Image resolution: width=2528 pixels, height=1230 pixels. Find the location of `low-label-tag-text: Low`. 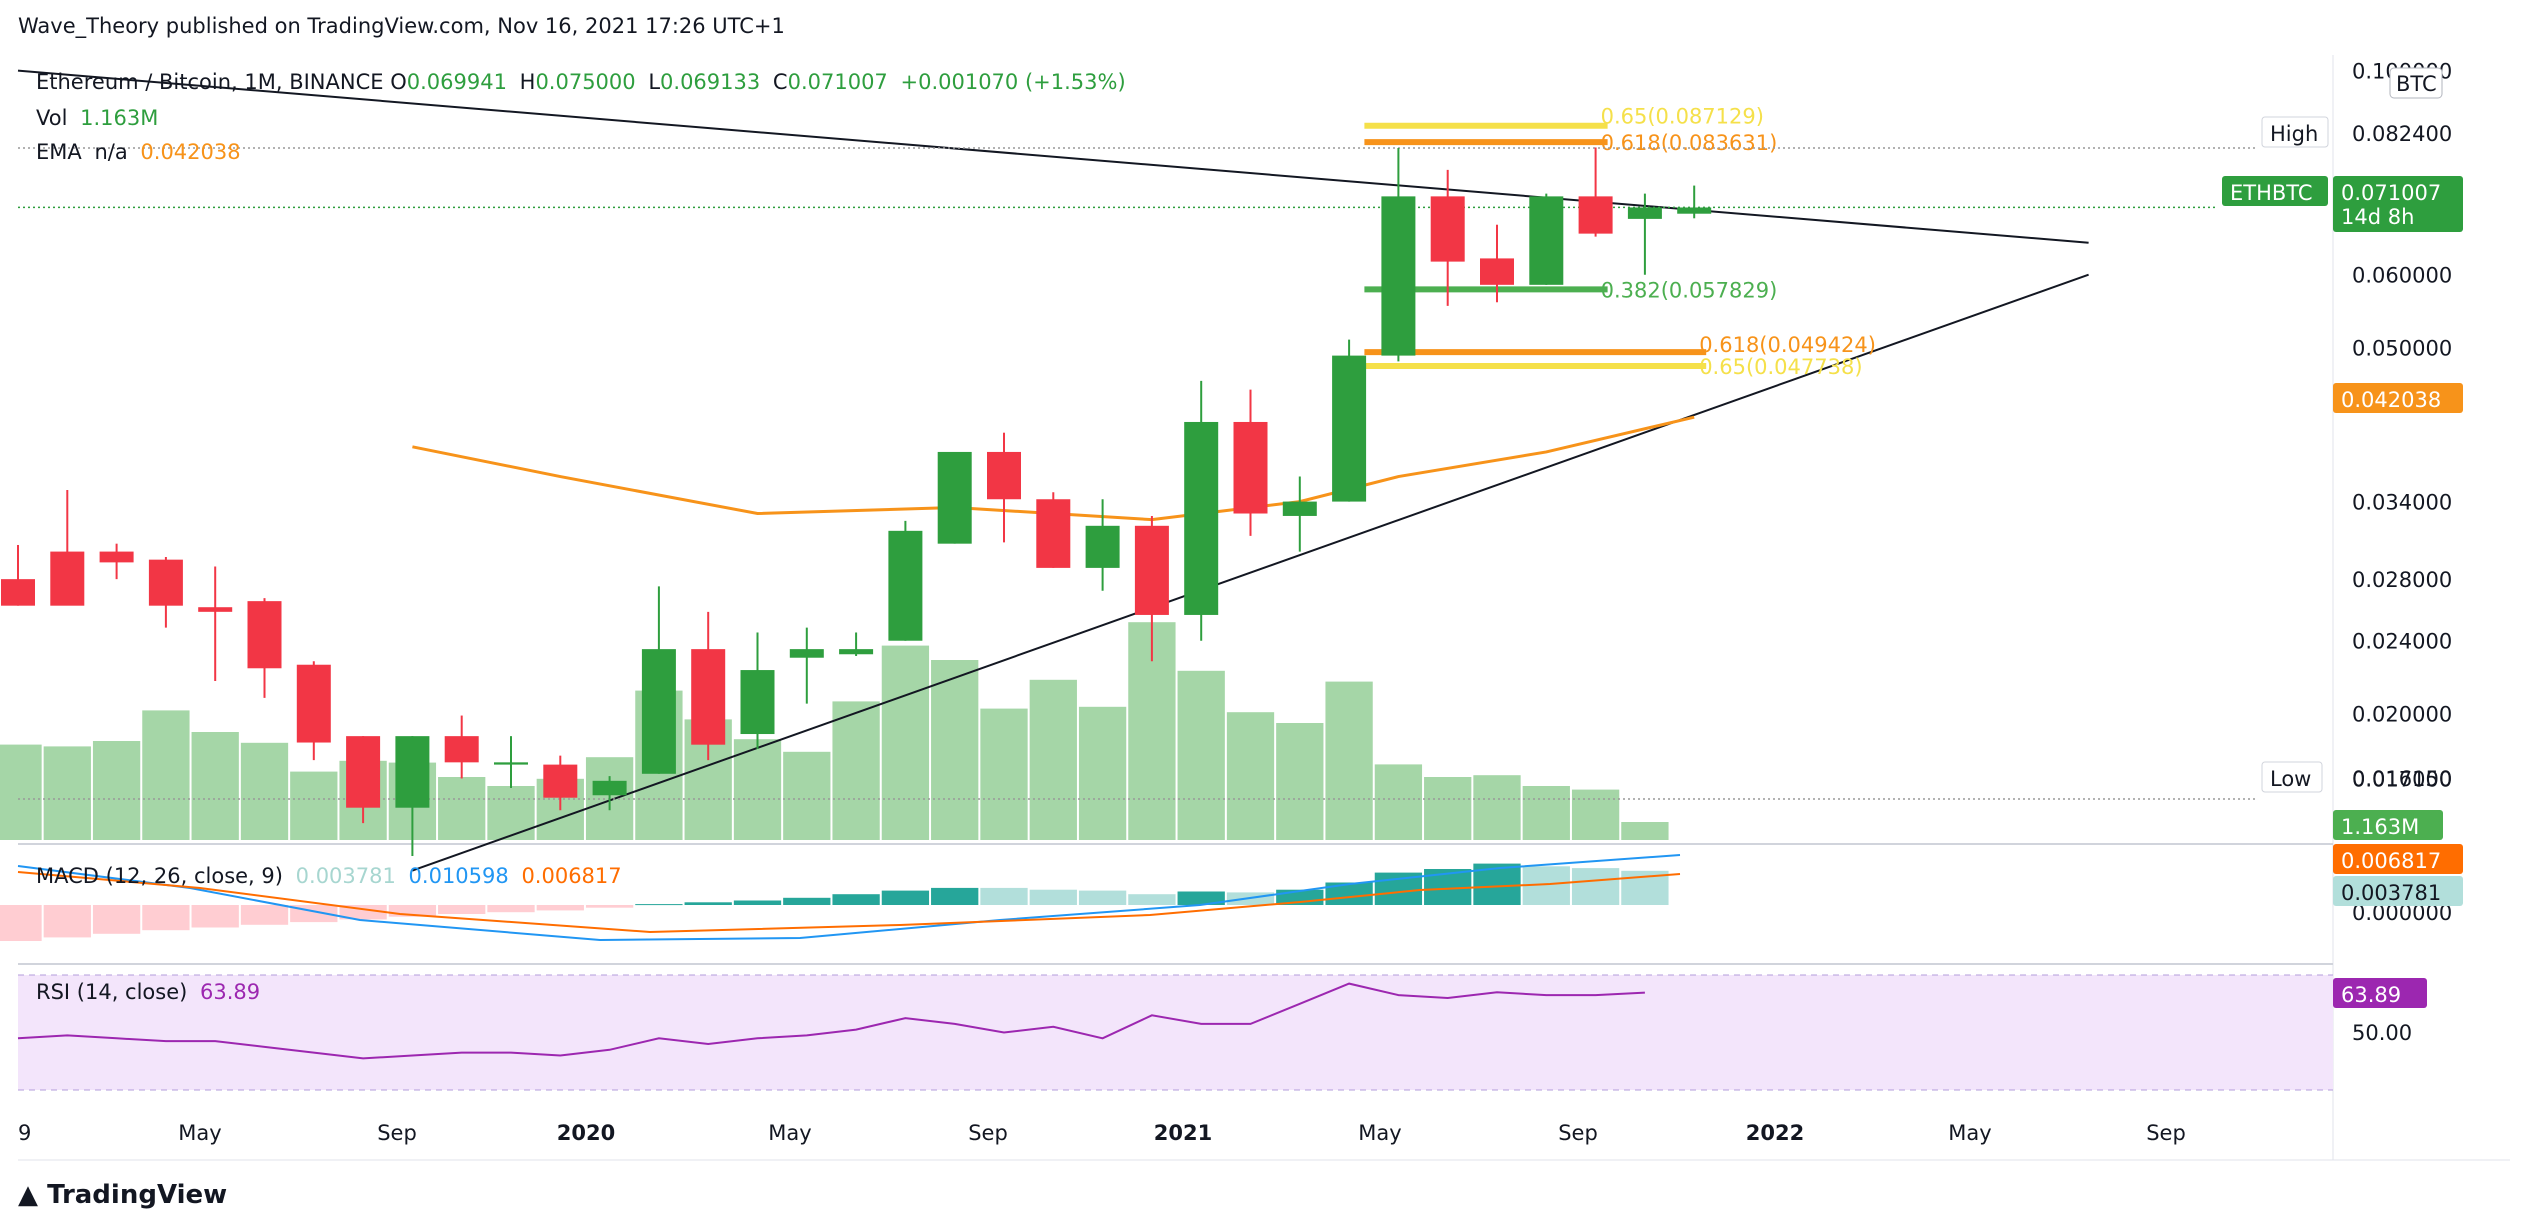

low-label-tag-text: Low is located at coordinates (2290, 779).